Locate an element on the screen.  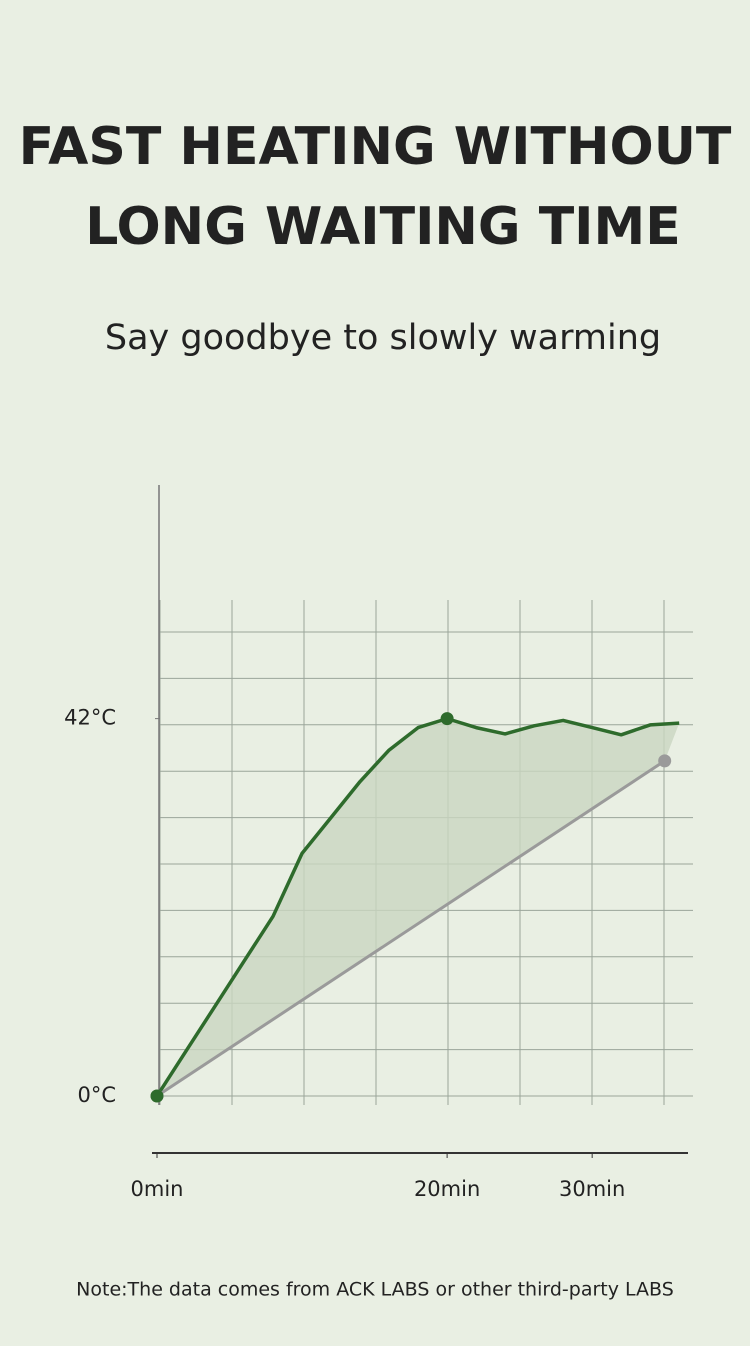
y-tick-label: 42°C is located at coordinates (90, 718).